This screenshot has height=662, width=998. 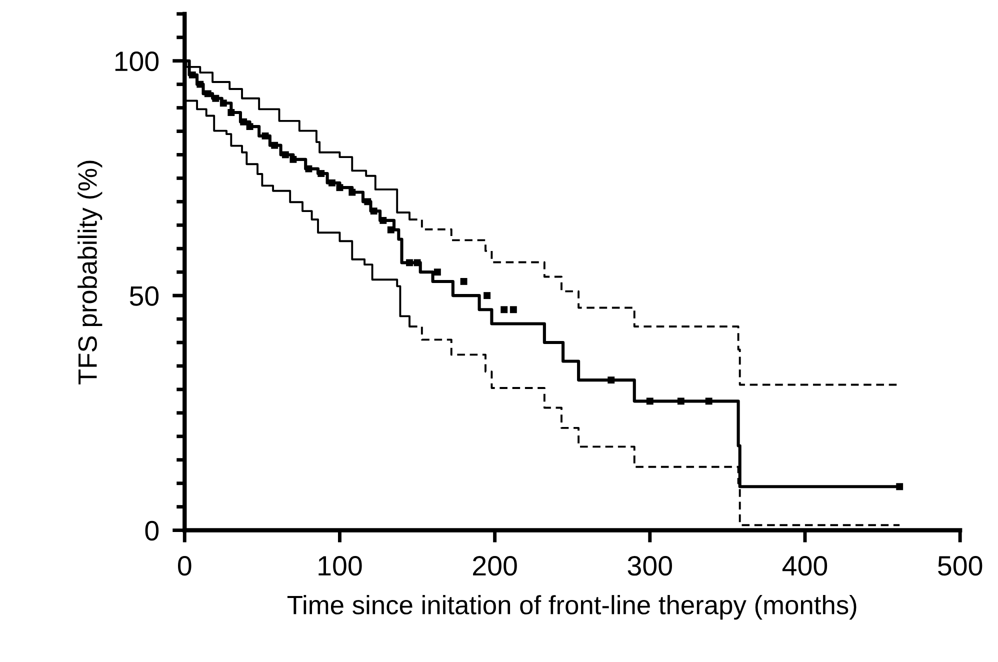 I want to click on x-tick-label: 0, so click(x=185, y=566).